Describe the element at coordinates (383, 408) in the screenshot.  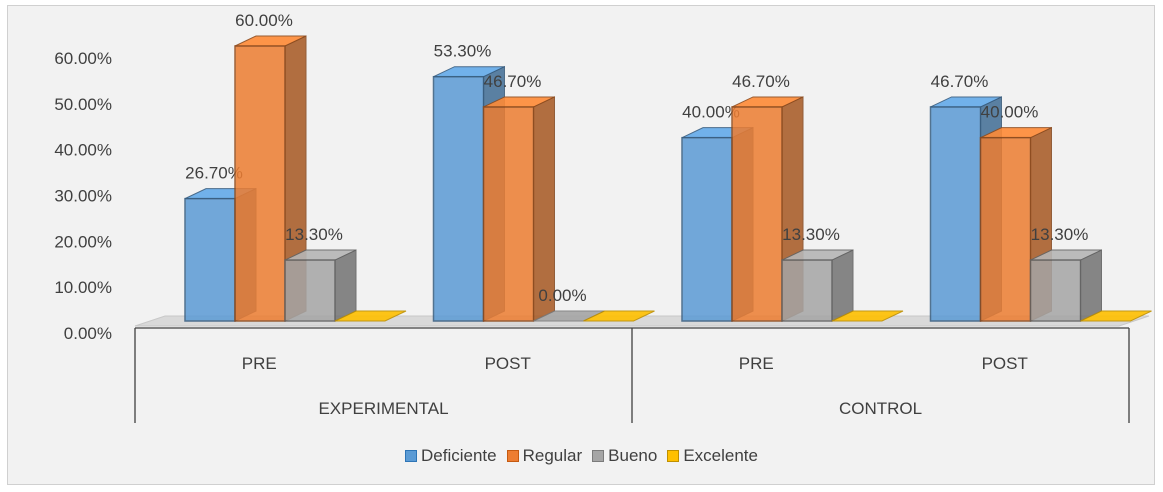
I see `group-label: EXPERIMENTAL` at that location.